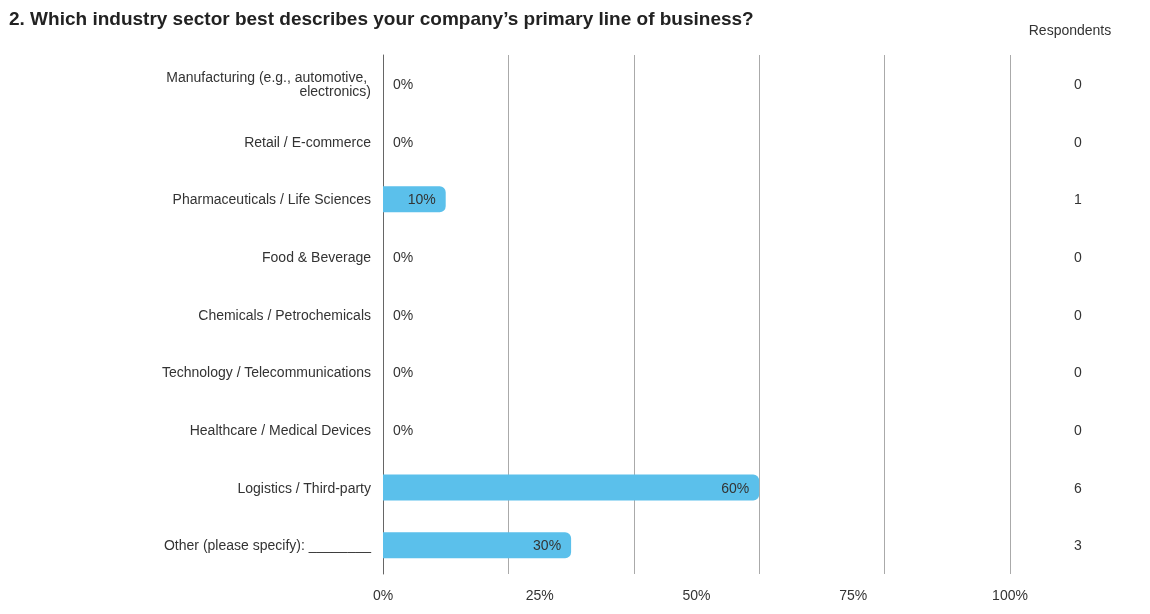 The height and width of the screenshot is (614, 1150). What do you see at coordinates (539, 595) in the screenshot?
I see `x-tick-label: 25%` at bounding box center [539, 595].